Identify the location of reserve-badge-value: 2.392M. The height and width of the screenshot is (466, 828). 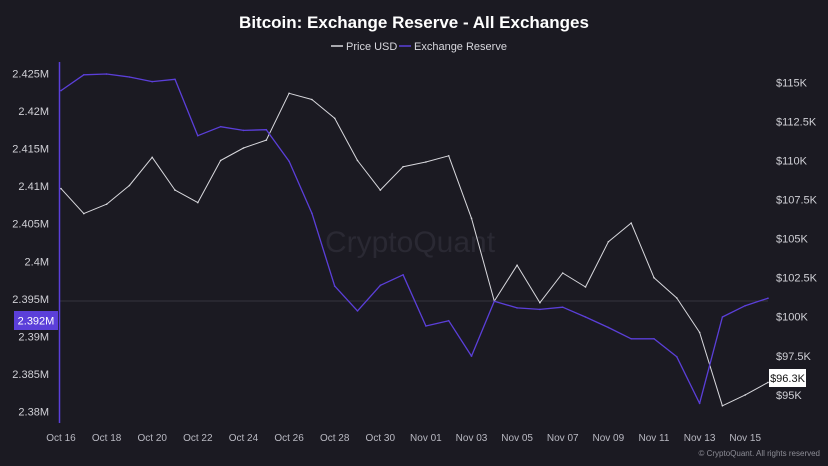
(36, 322).